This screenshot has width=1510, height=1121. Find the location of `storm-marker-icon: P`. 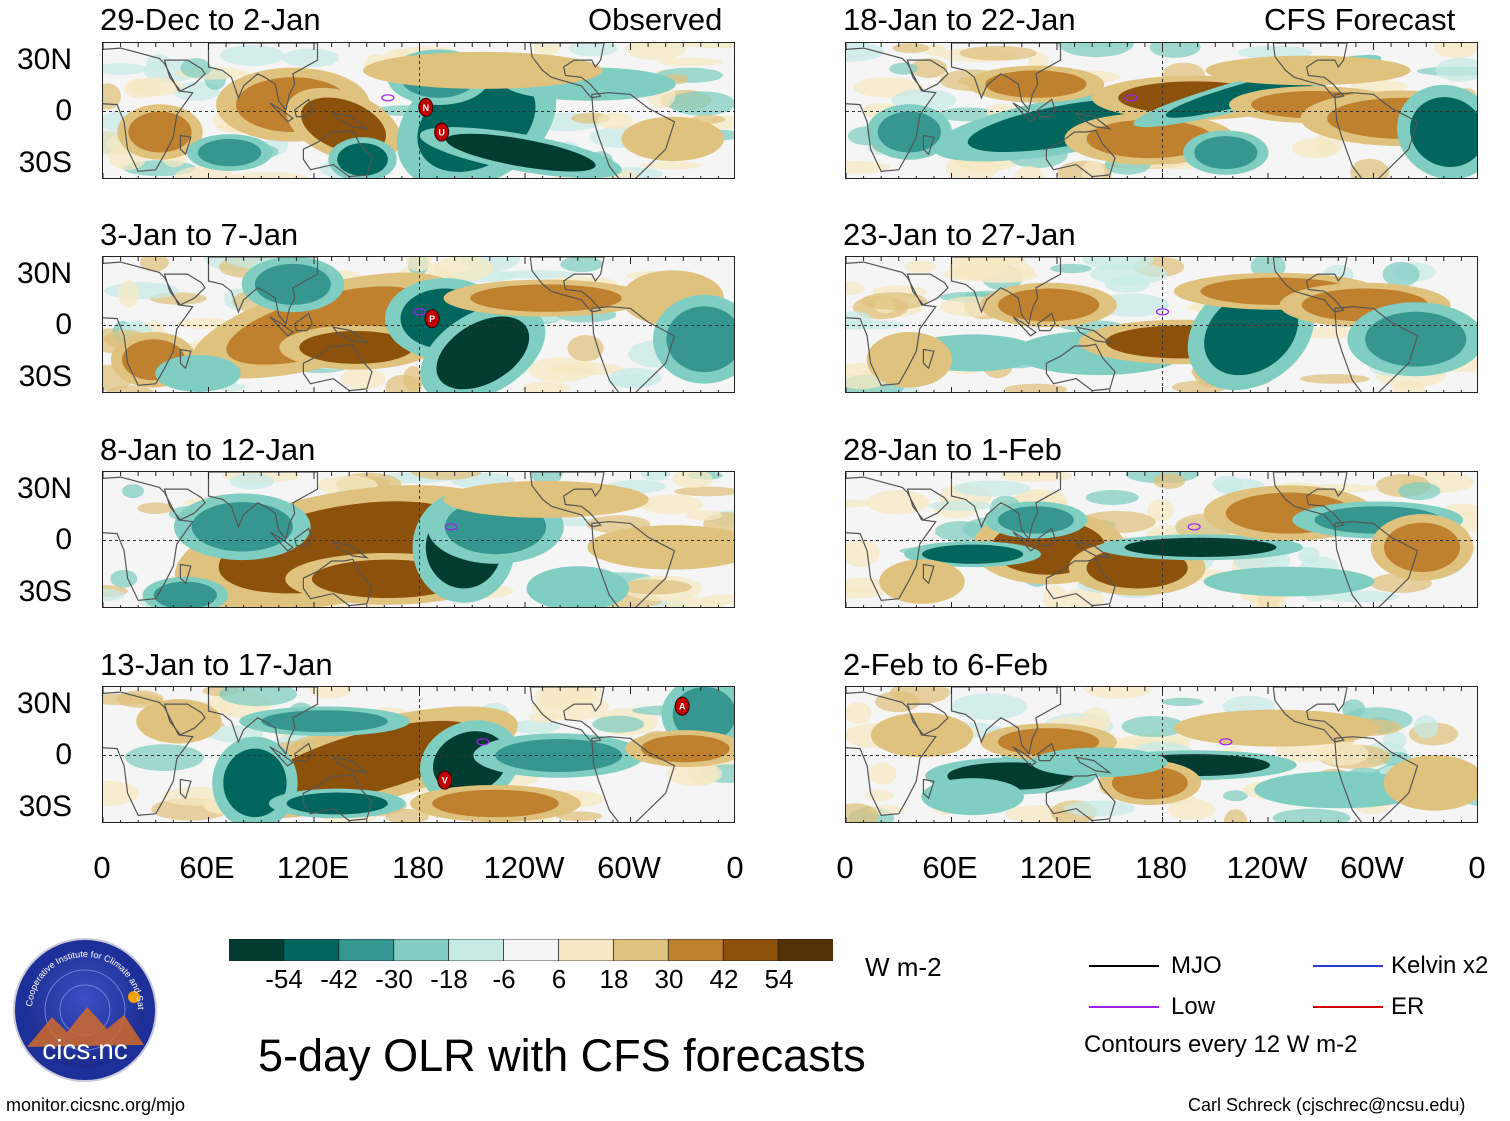

storm-marker-icon: P is located at coordinates (432, 319).